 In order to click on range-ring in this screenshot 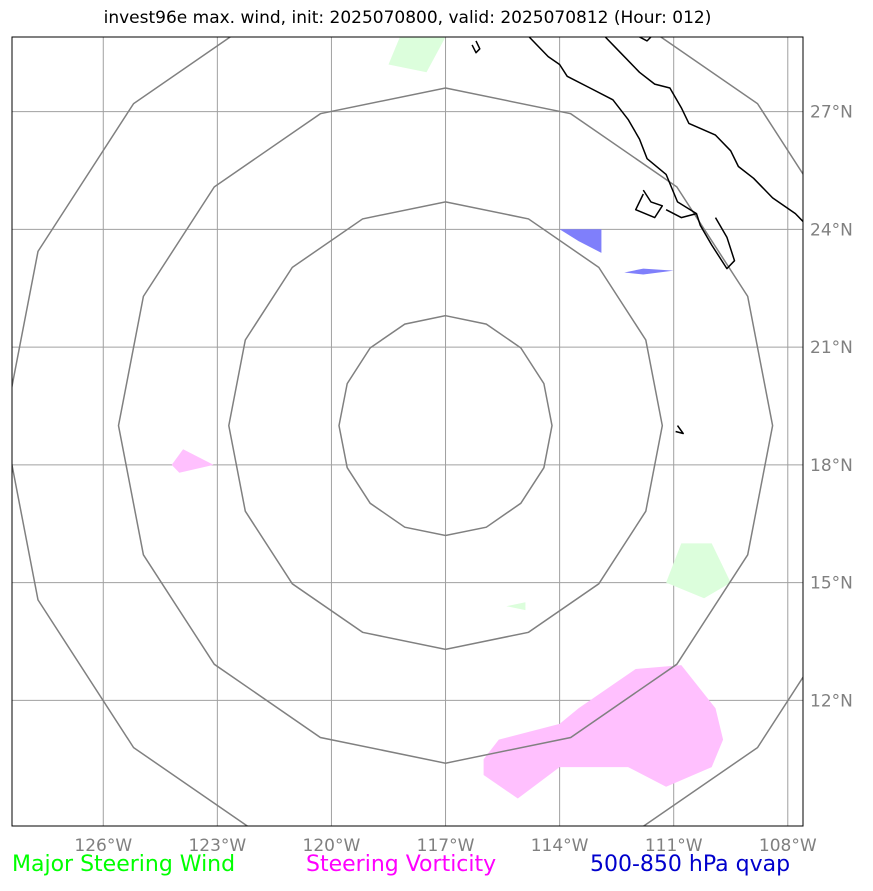, I will do `click(445, 425)`.